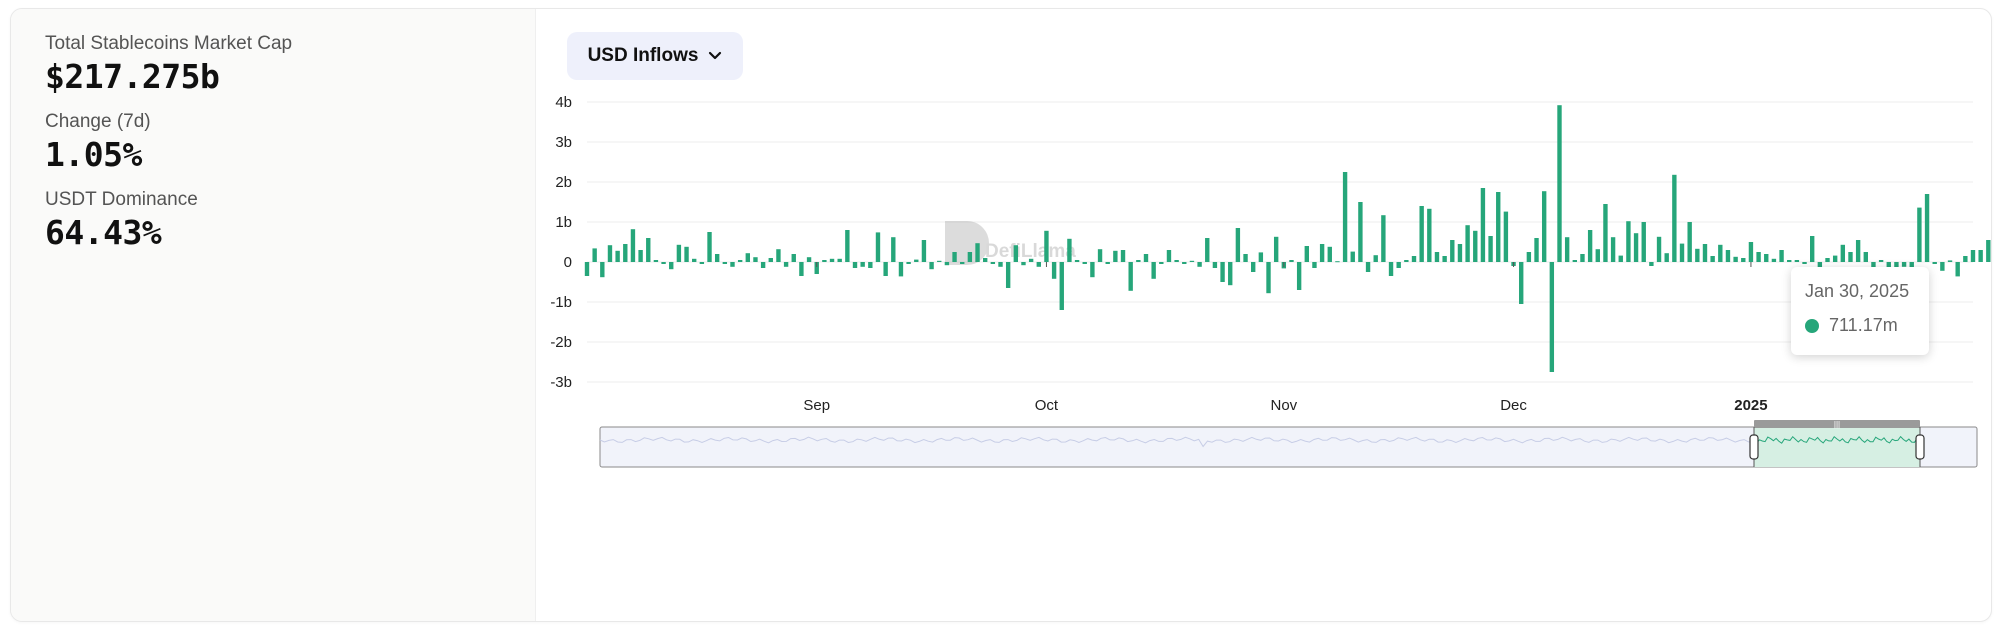 The height and width of the screenshot is (632, 2000). Describe the element at coordinates (1047, 405) in the screenshot. I see `x-tick-label: Oct` at that location.